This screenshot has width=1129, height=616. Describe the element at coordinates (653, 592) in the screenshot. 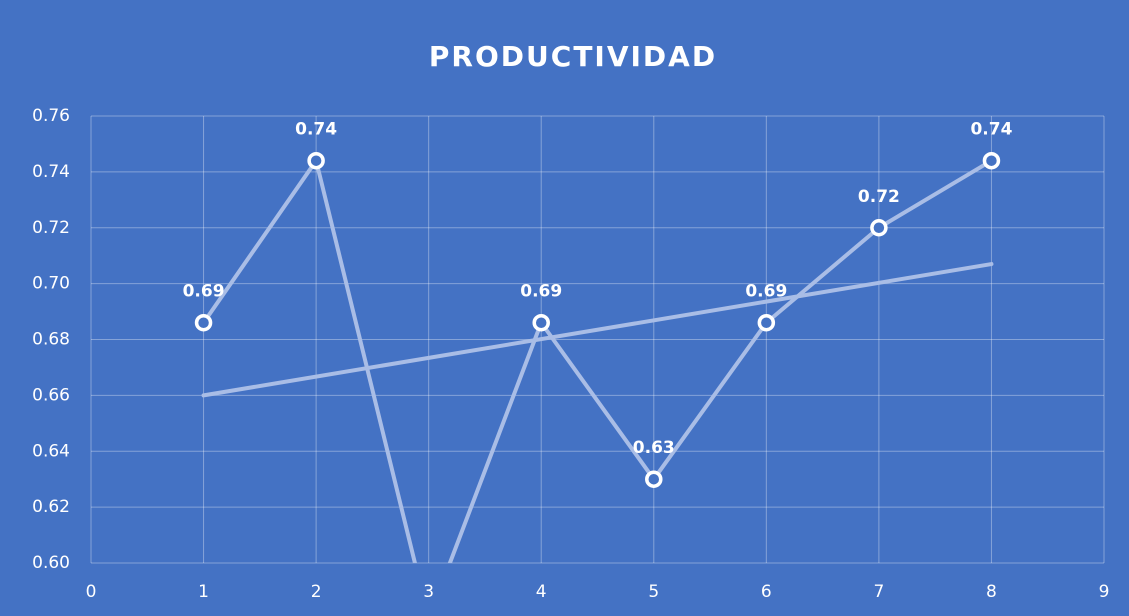

I see `x-tick-label: 5` at that location.